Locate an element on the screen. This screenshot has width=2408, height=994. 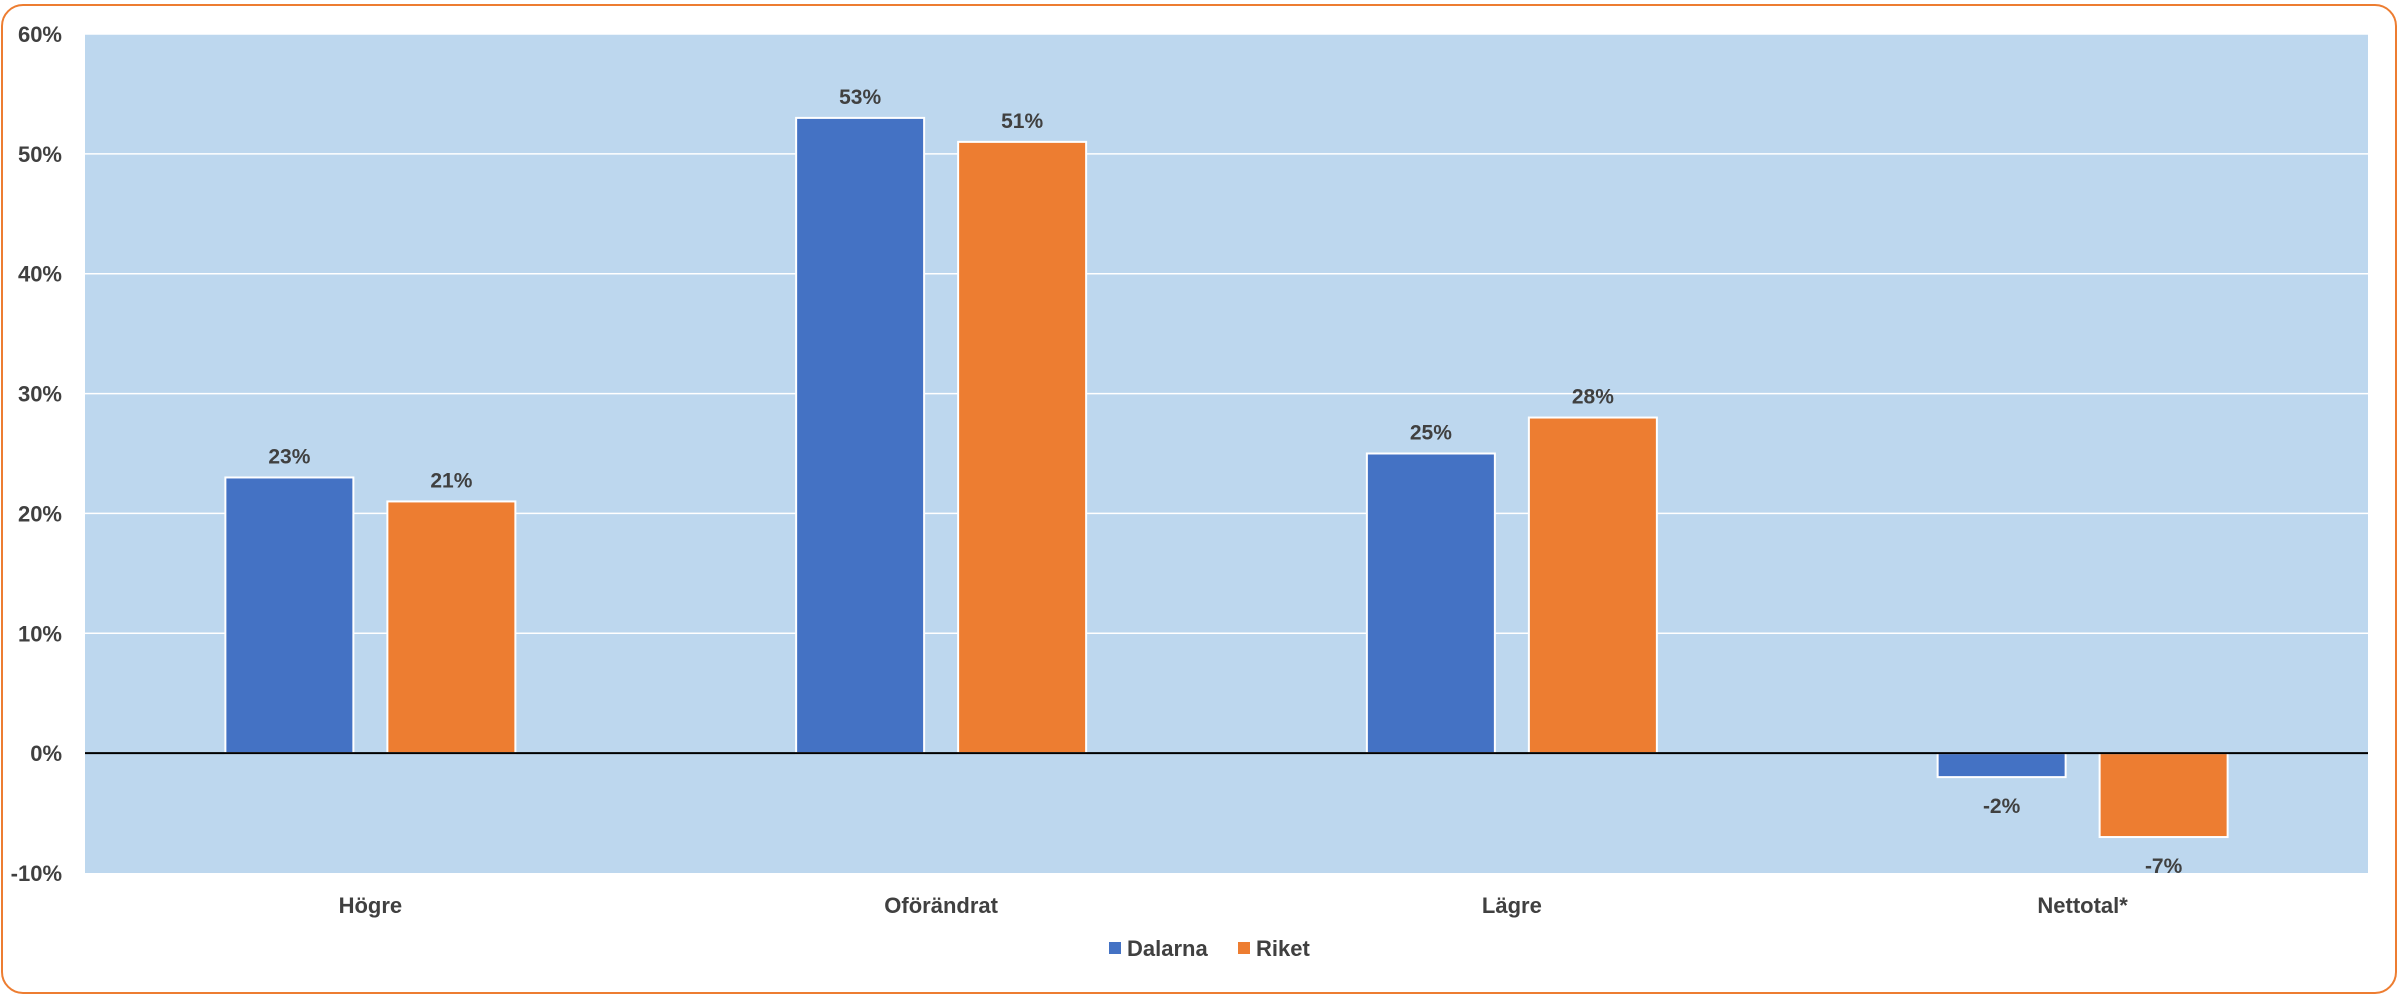
legend-label-riket: Riket is located at coordinates (1283, 948).